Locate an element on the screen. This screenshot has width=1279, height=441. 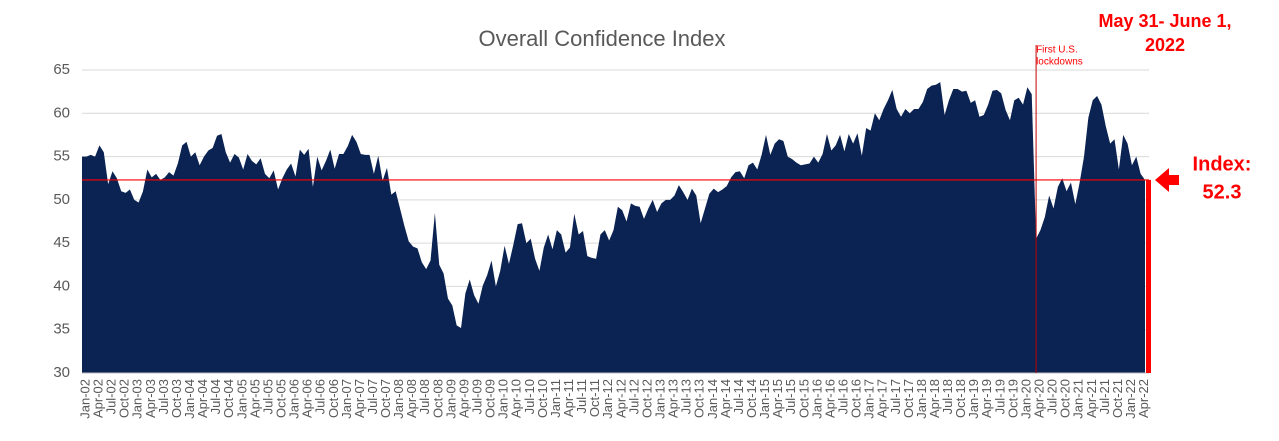
x-tick-label: Oct-08 is located at coordinates (437, 398).